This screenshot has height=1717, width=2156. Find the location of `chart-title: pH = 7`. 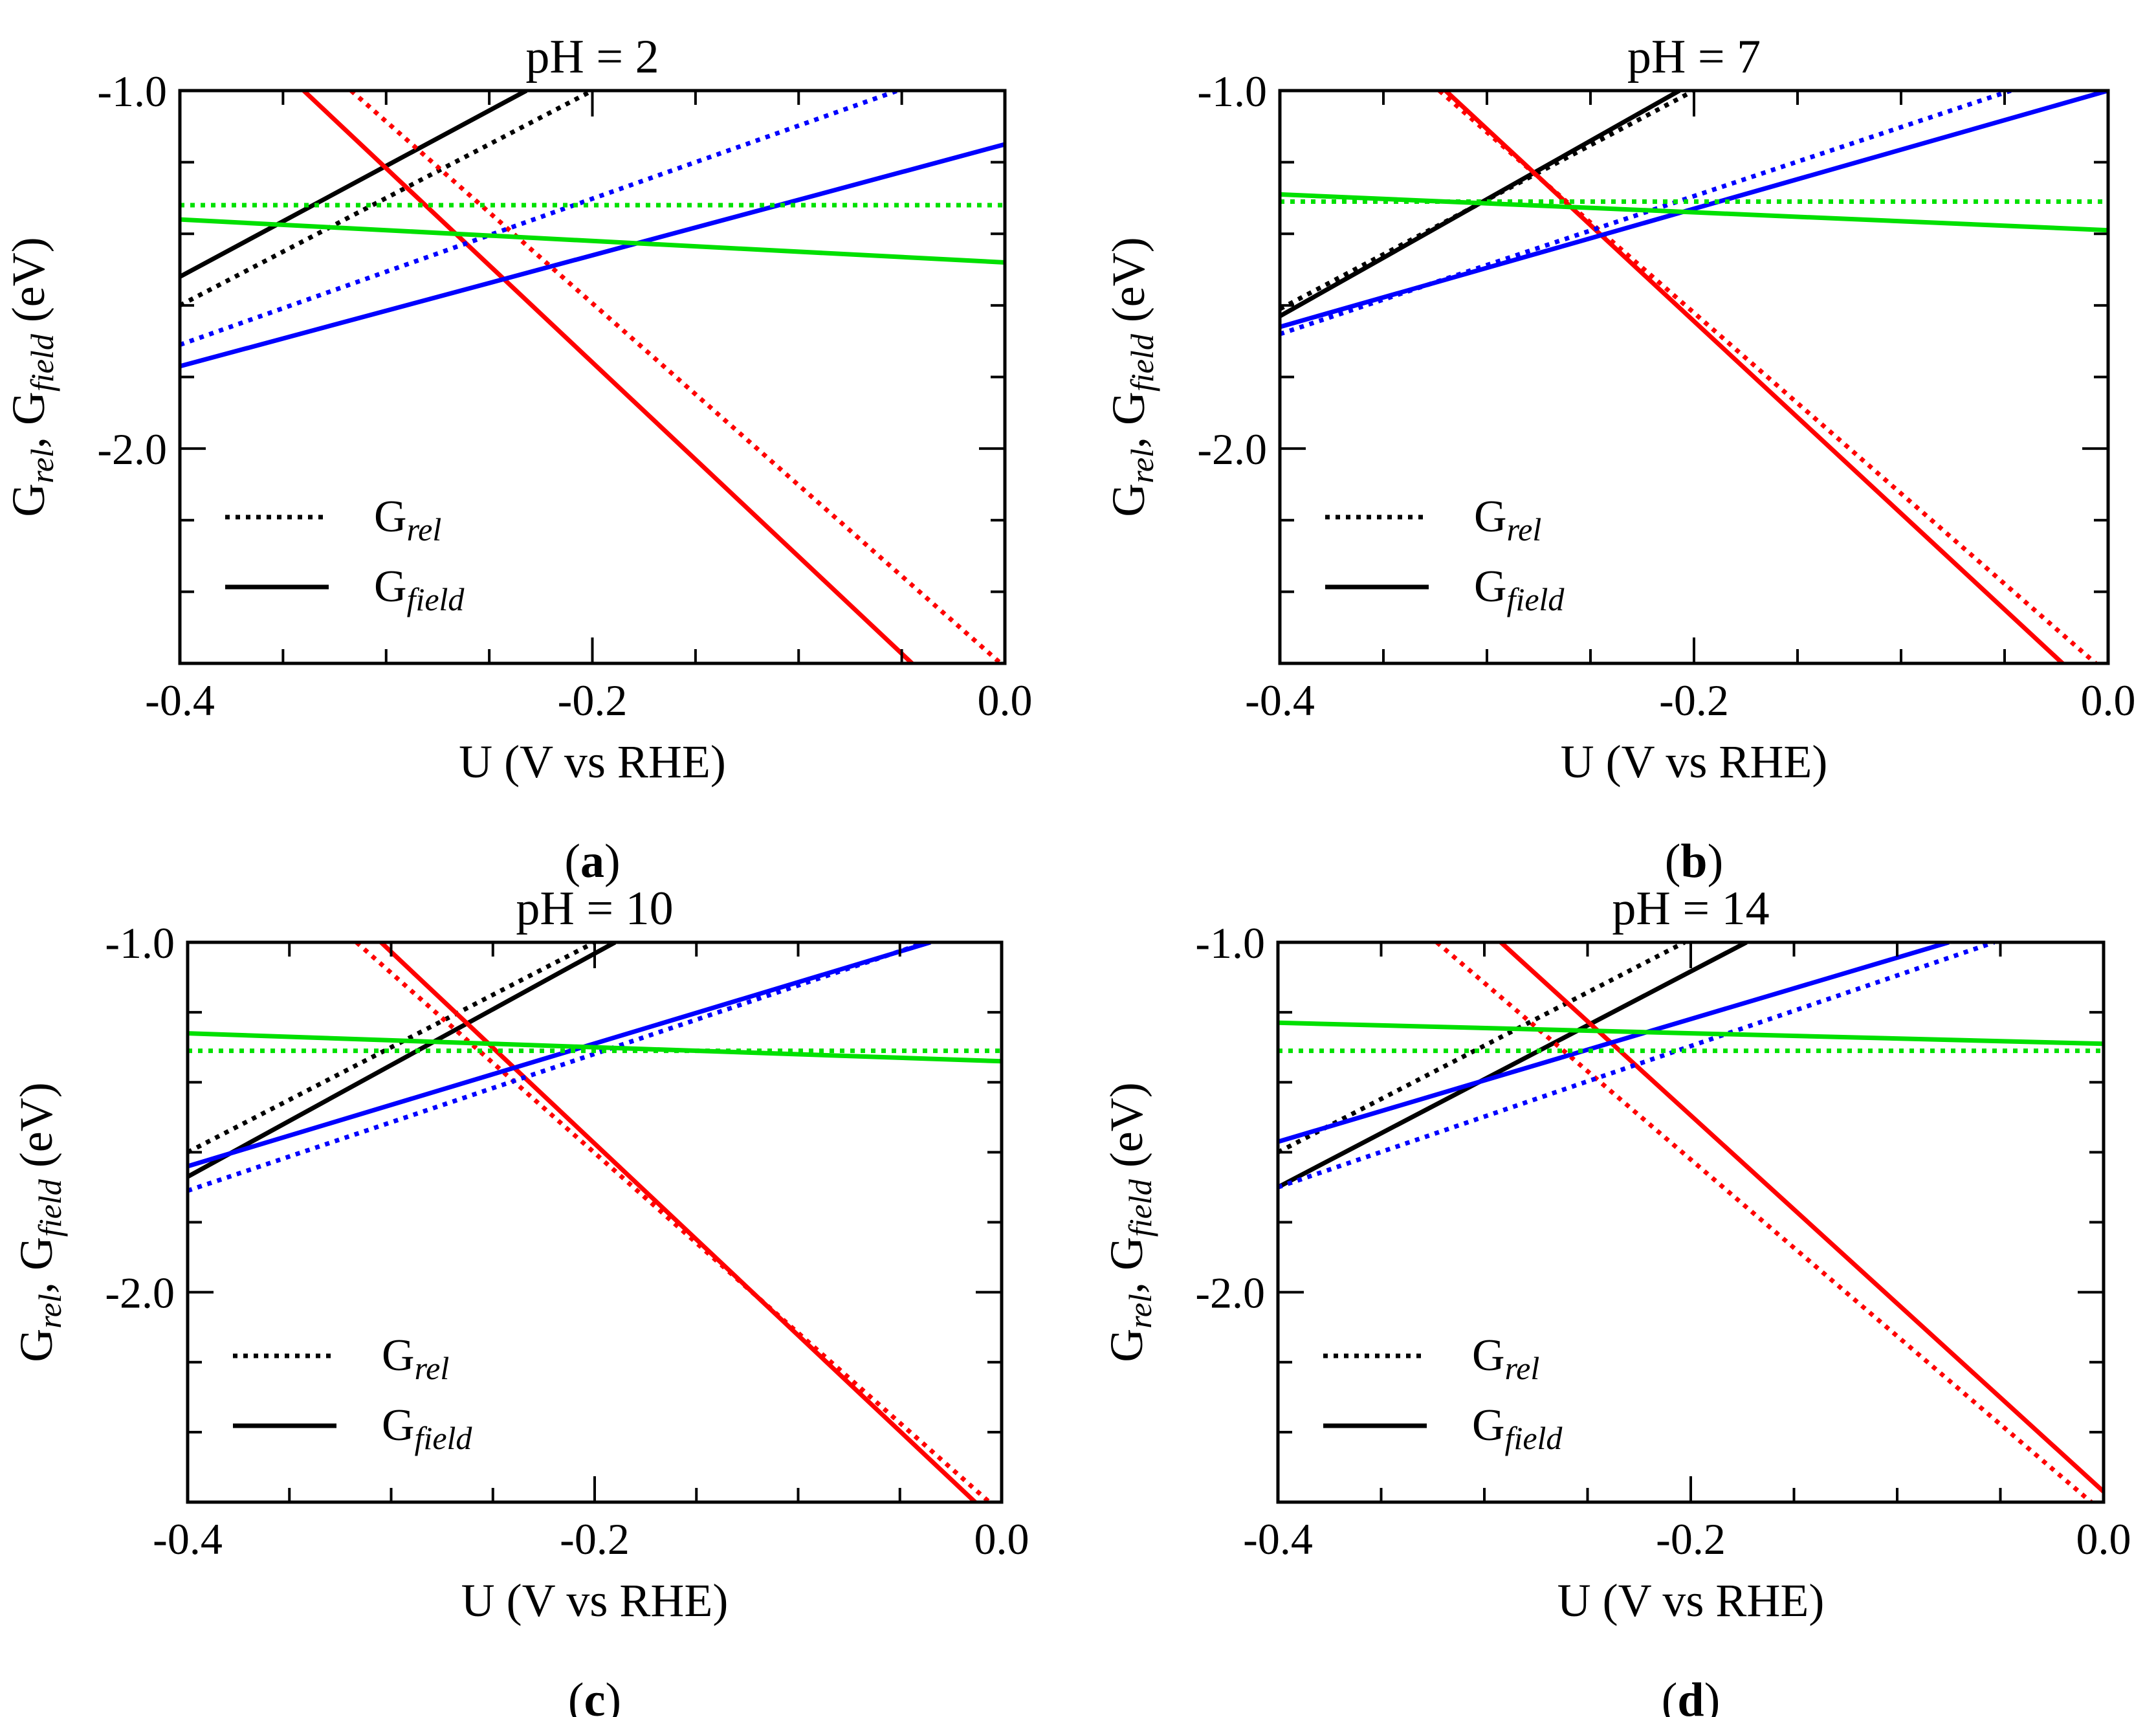

chart-title: pH = 7 is located at coordinates (1694, 56).